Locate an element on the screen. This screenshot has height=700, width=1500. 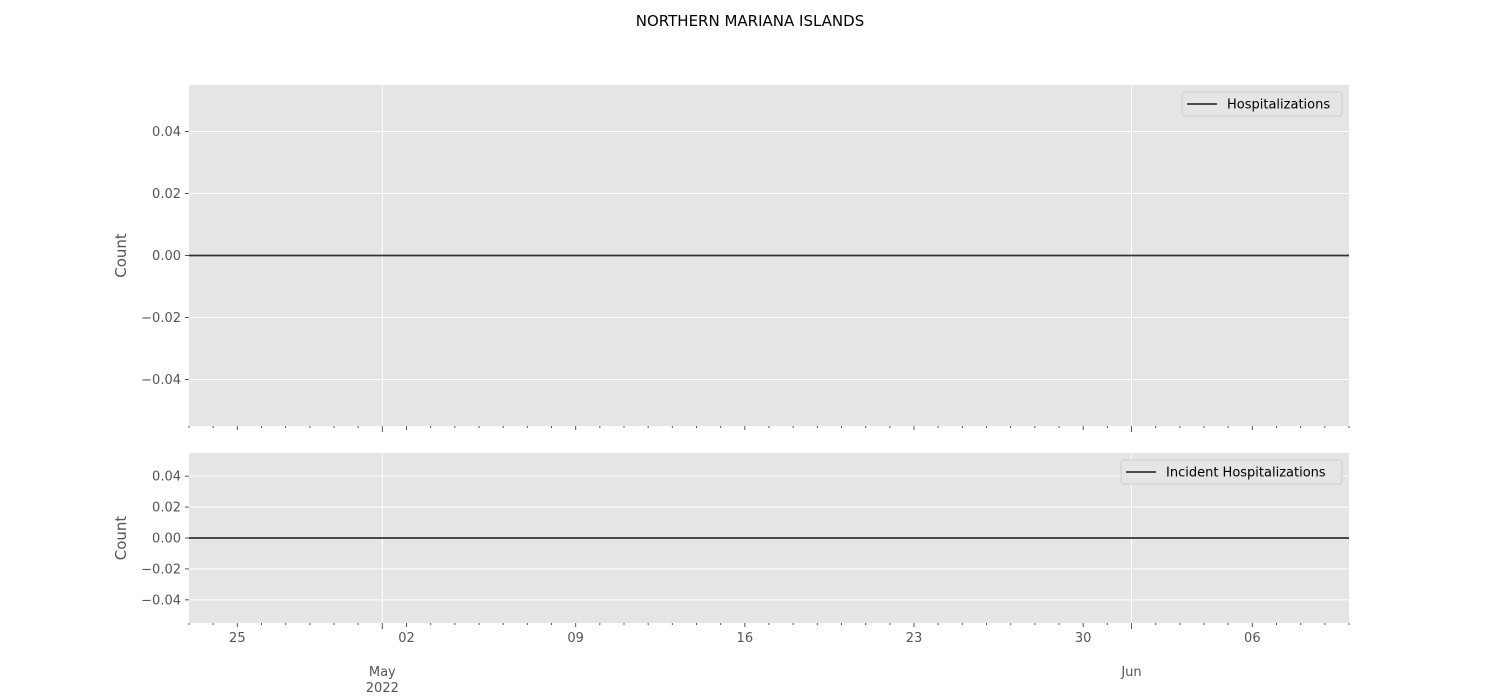
x-major-tick-label: May 2022 is located at coordinates (382, 680).